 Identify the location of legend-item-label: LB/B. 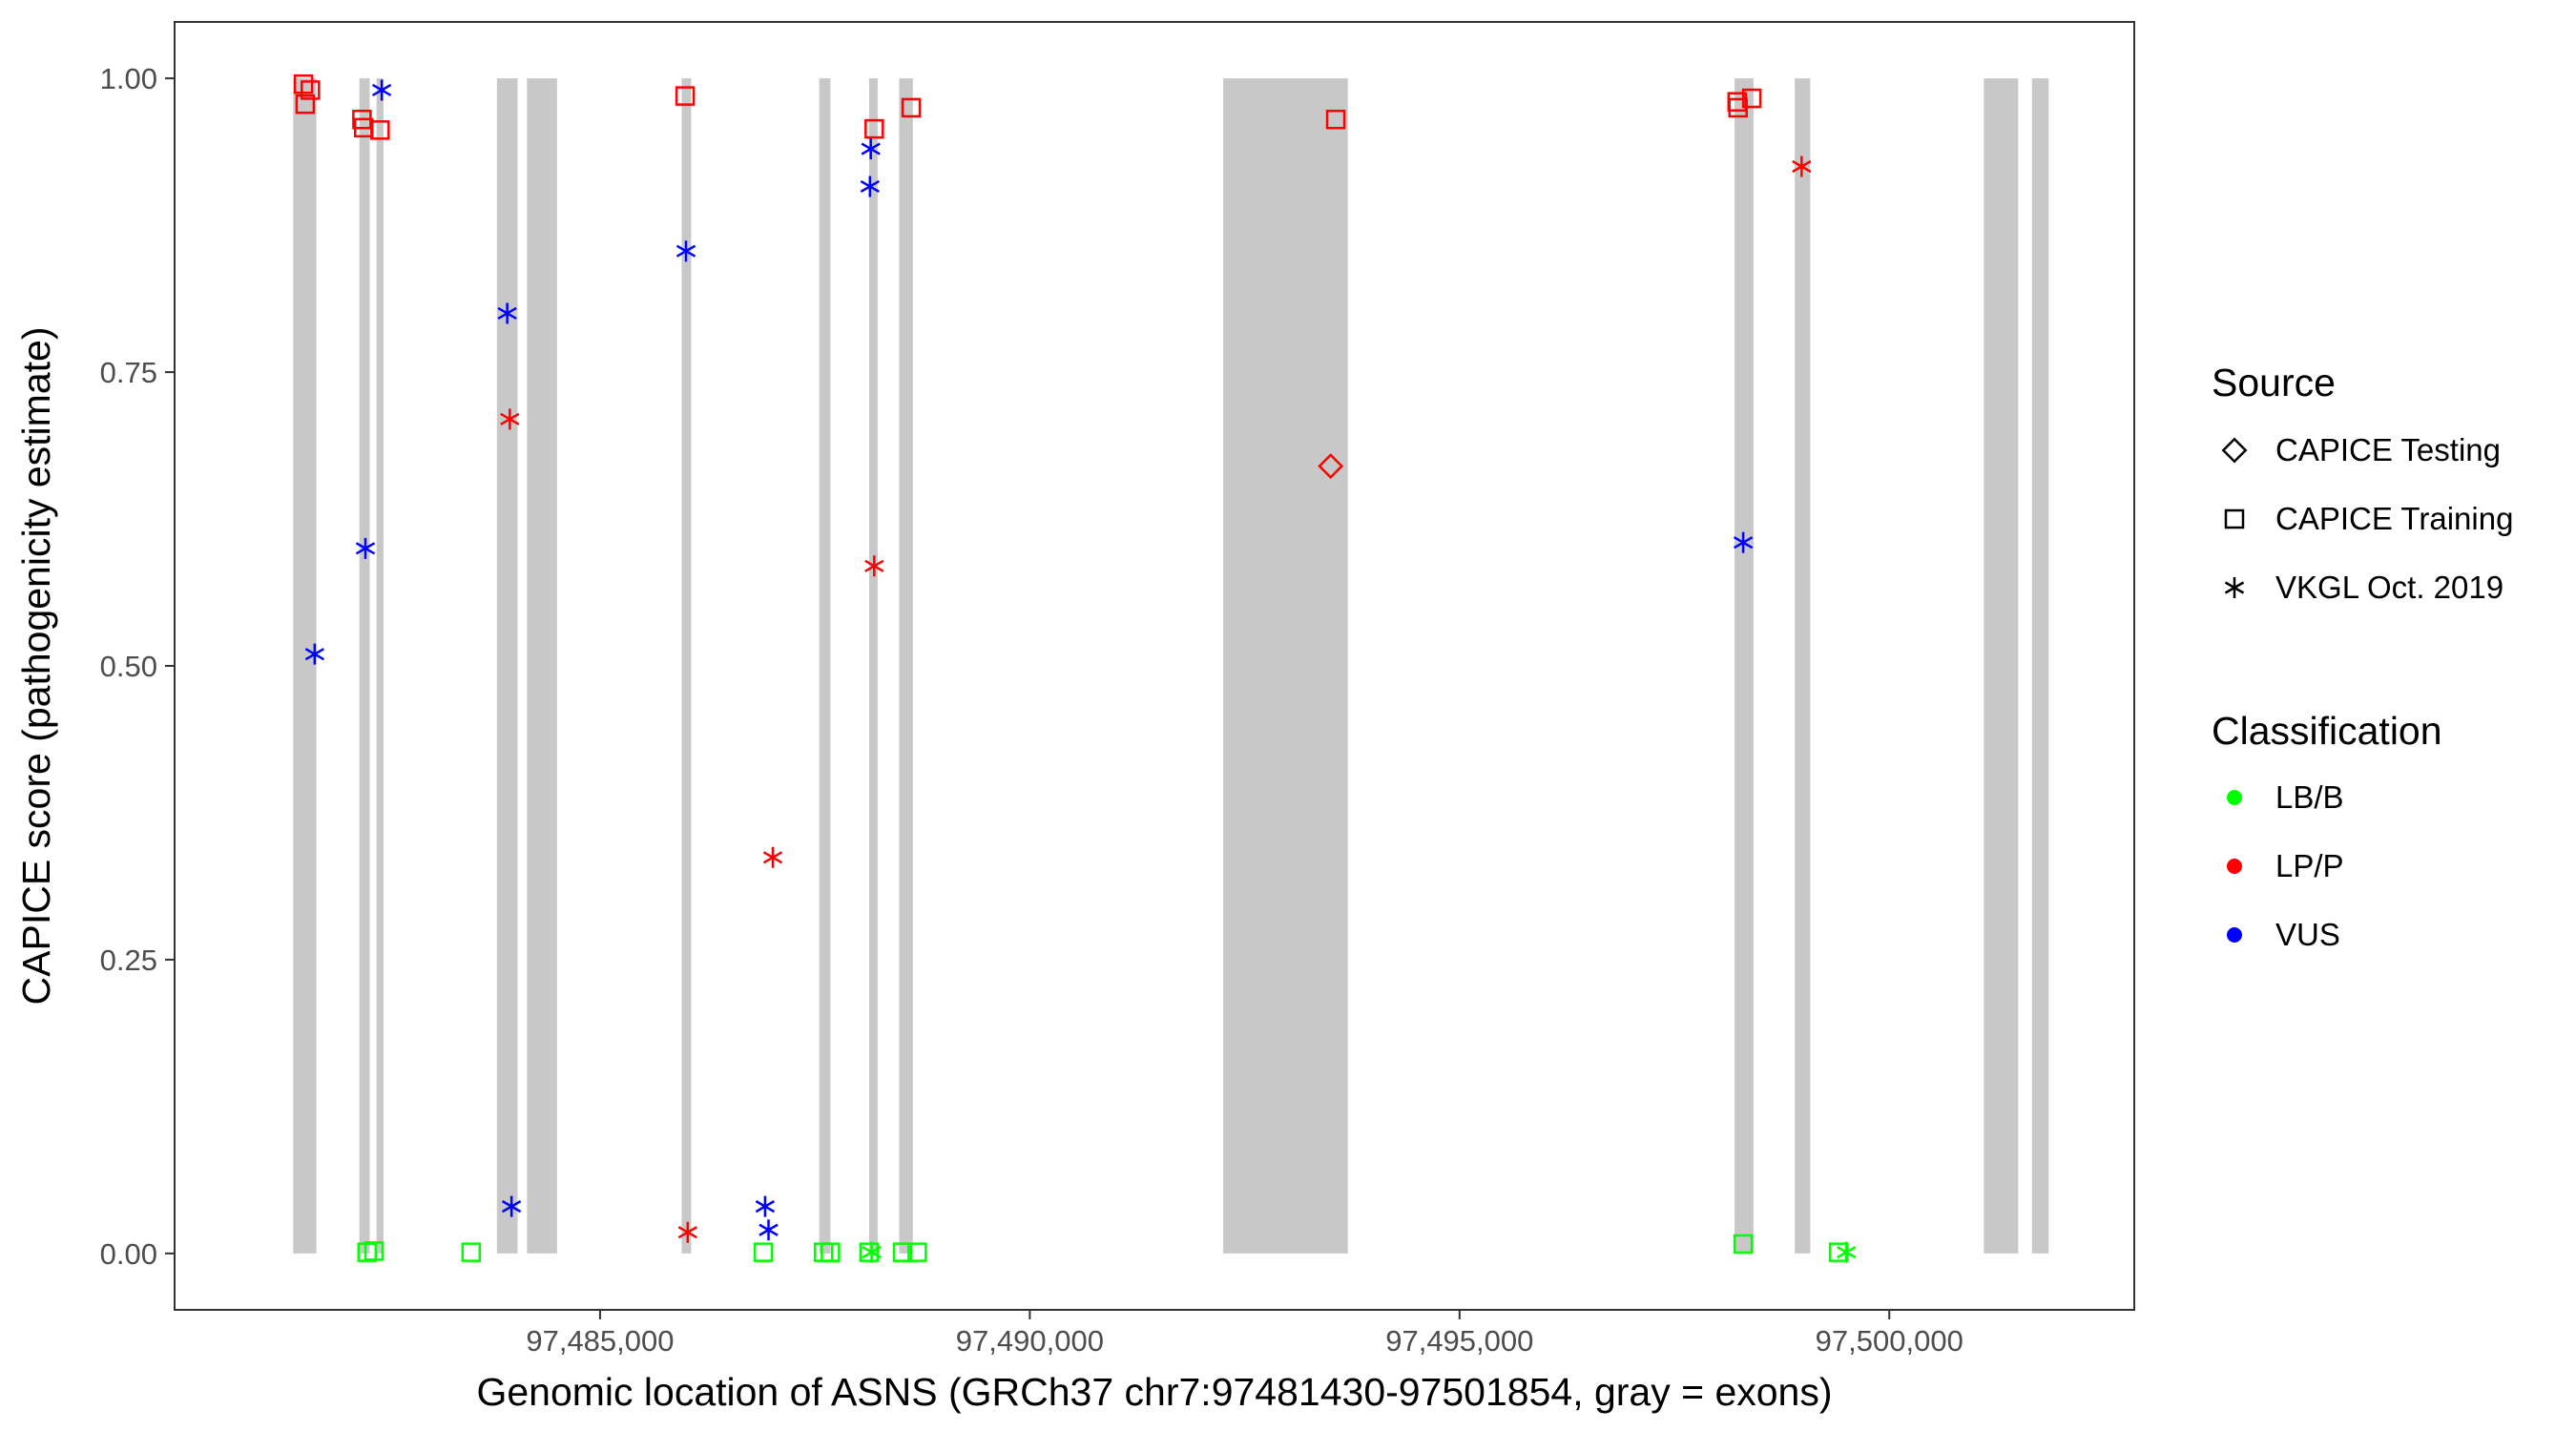
(2309, 797).